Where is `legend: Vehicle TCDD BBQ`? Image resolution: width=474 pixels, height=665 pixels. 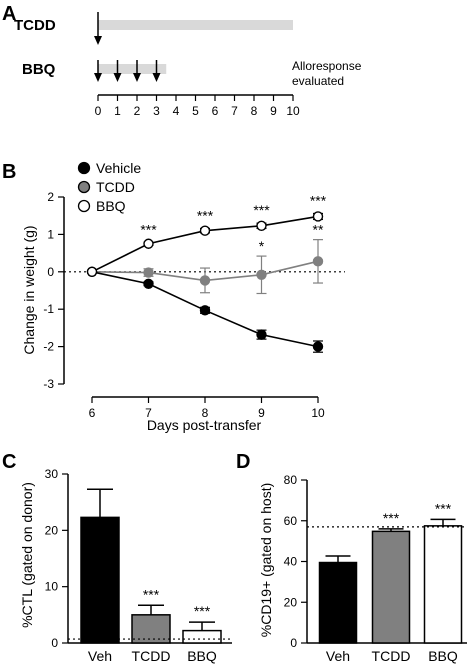 legend: Vehicle TCDD BBQ is located at coordinates (109, 187).